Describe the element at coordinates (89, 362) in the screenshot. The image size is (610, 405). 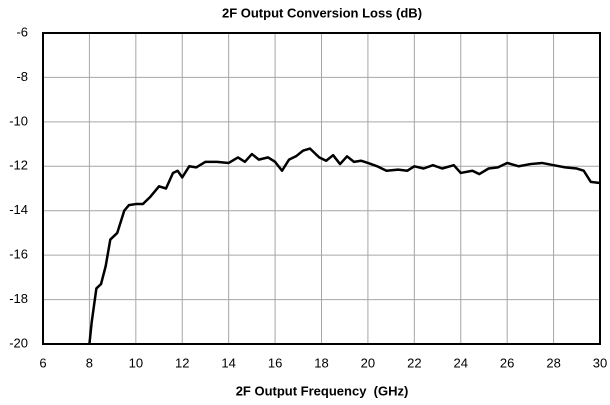
I see `x-tick-label: 8` at that location.